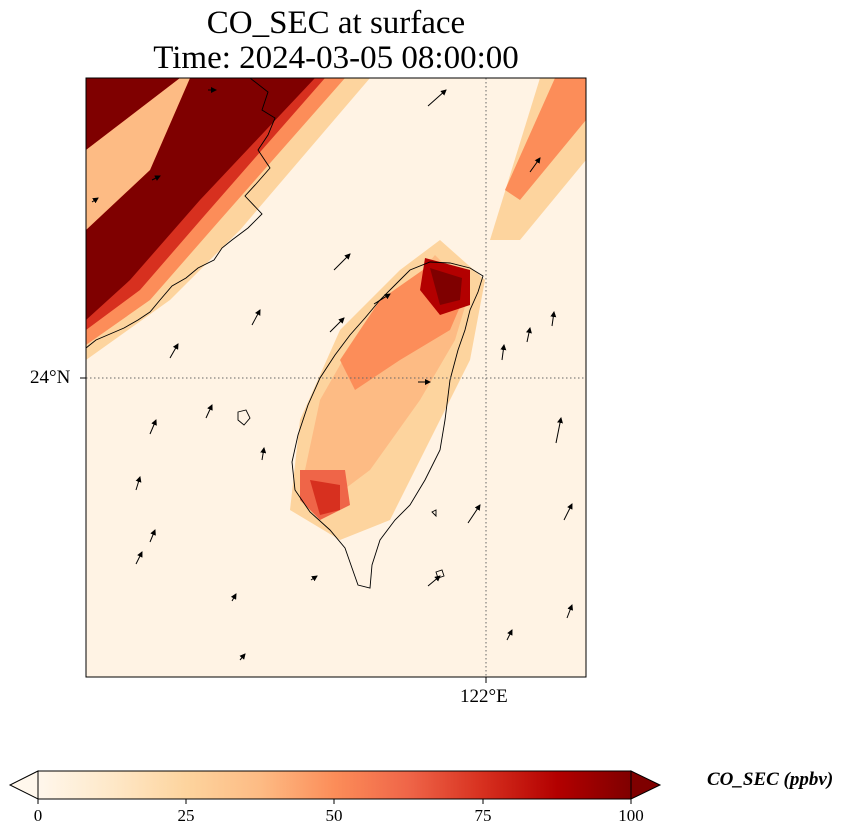 The width and height of the screenshot is (854, 836). What do you see at coordinates (484, 696) in the screenshot?
I see `lon-tick-label: 122°E` at bounding box center [484, 696].